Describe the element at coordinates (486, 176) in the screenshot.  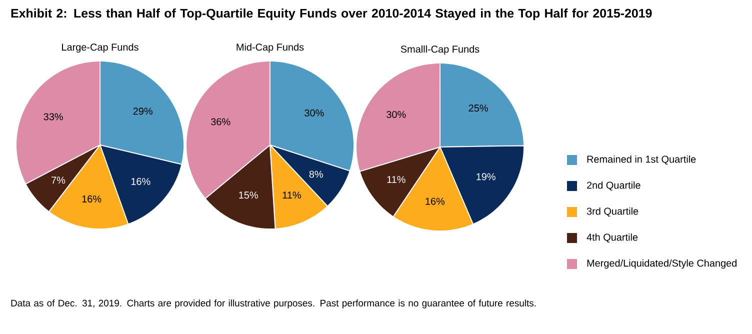
I see `data-label: 19%` at that location.